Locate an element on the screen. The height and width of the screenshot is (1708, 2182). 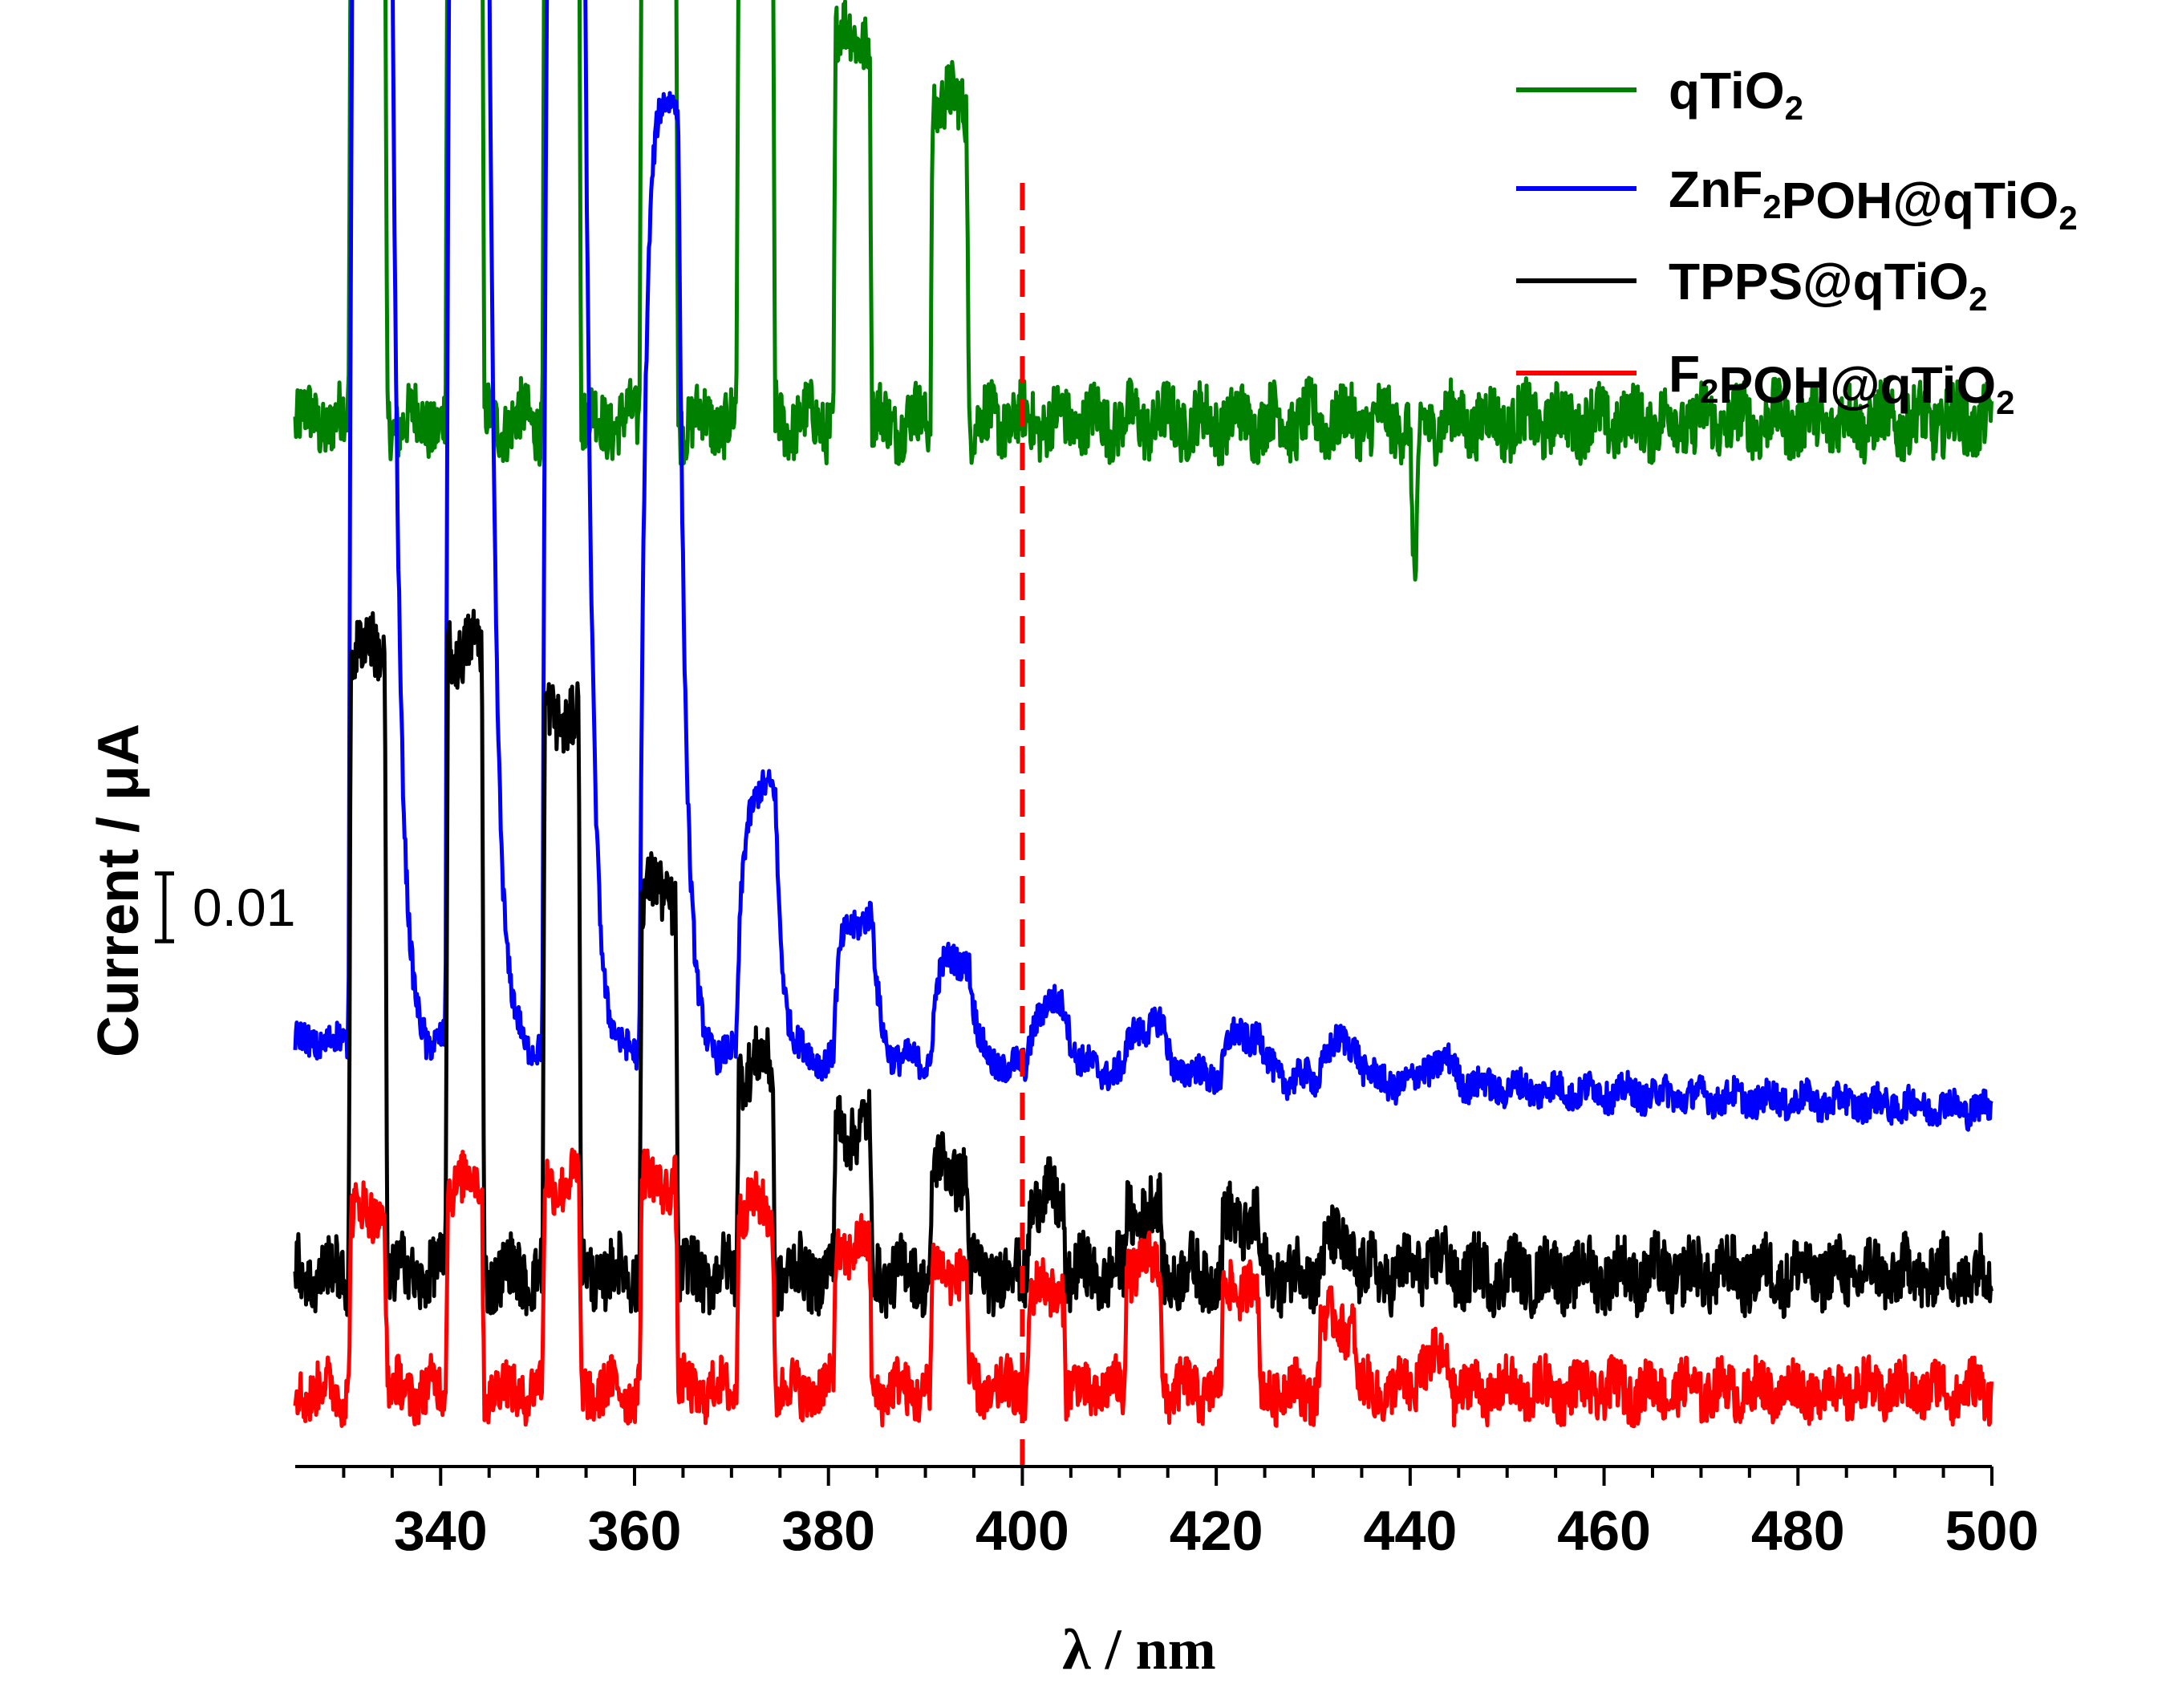
scale-bar: 0.01 is located at coordinates (225, 907).